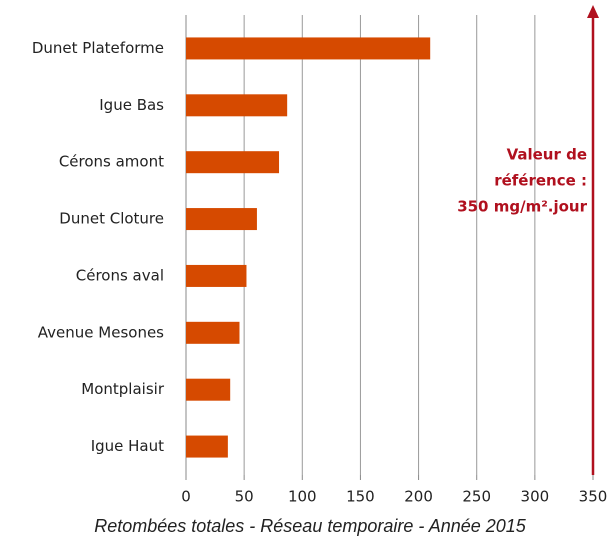 The image size is (611, 544). Describe the element at coordinates (244, 497) in the screenshot. I see `x-tick-label: 50` at that location.